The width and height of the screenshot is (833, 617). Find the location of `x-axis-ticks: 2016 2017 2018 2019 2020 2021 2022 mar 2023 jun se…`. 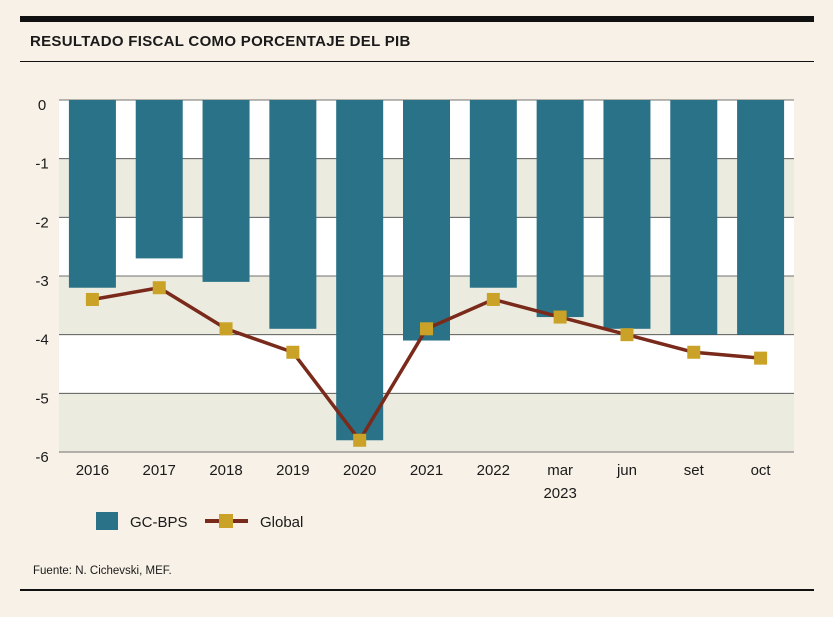

x-axis-ticks: 2016 2017 2018 2019 2020 2021 2022 mar 2023 jun se… is located at coordinates (424, 482).